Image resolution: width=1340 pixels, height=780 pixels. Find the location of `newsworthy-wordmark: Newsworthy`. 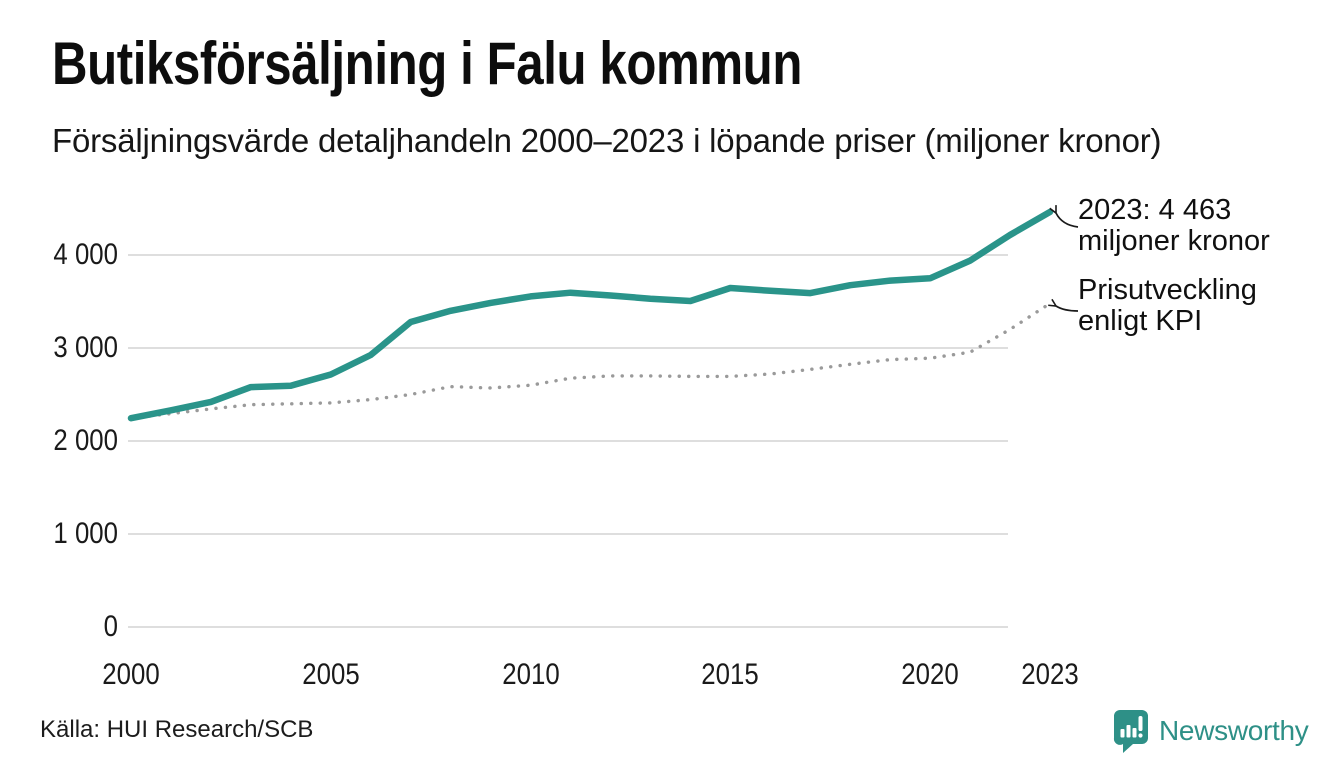

newsworthy-wordmark: Newsworthy is located at coordinates (1234, 730).